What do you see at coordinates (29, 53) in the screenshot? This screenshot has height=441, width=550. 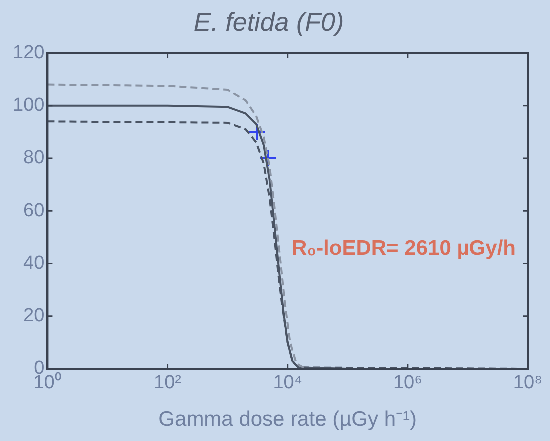 I see `y-tick-label: 120` at bounding box center [29, 53].